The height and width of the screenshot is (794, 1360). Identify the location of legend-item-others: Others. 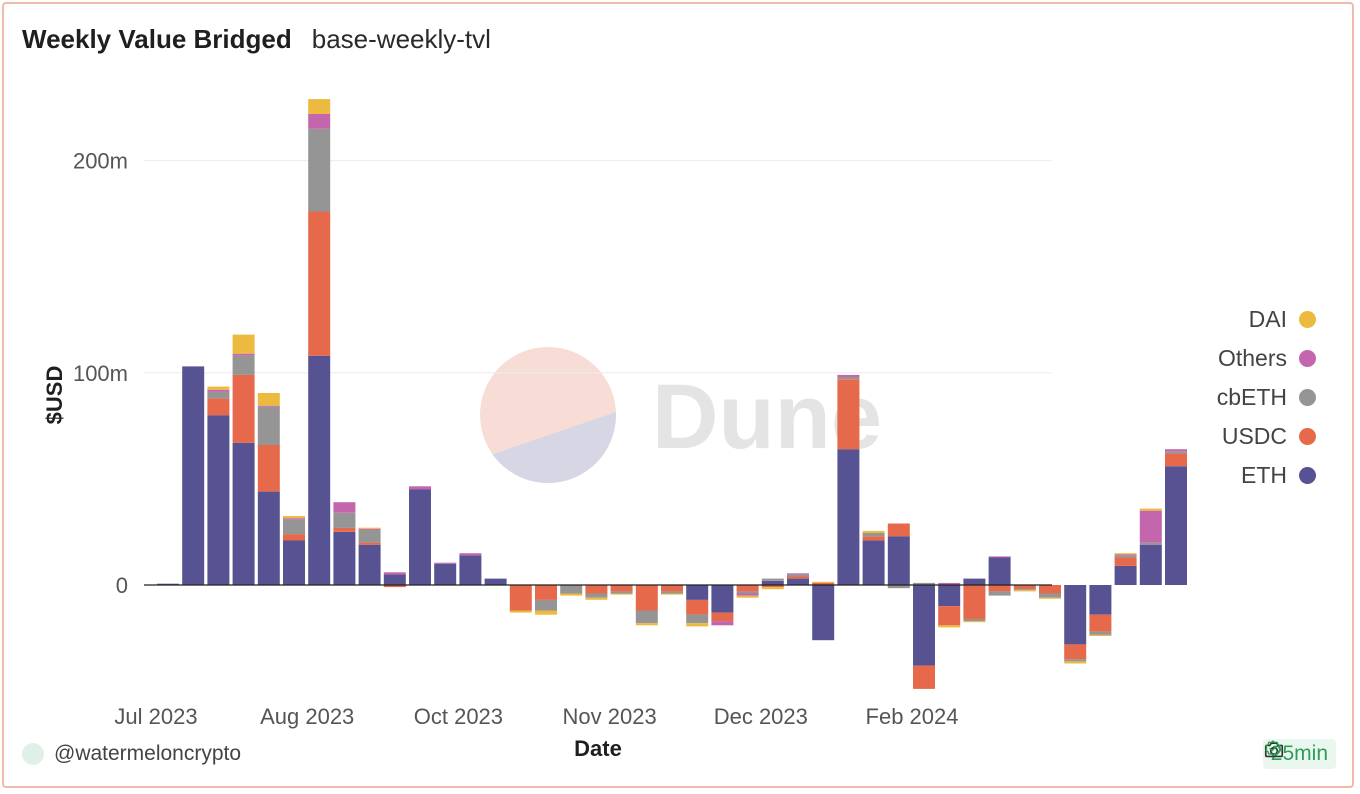
(1266, 358).